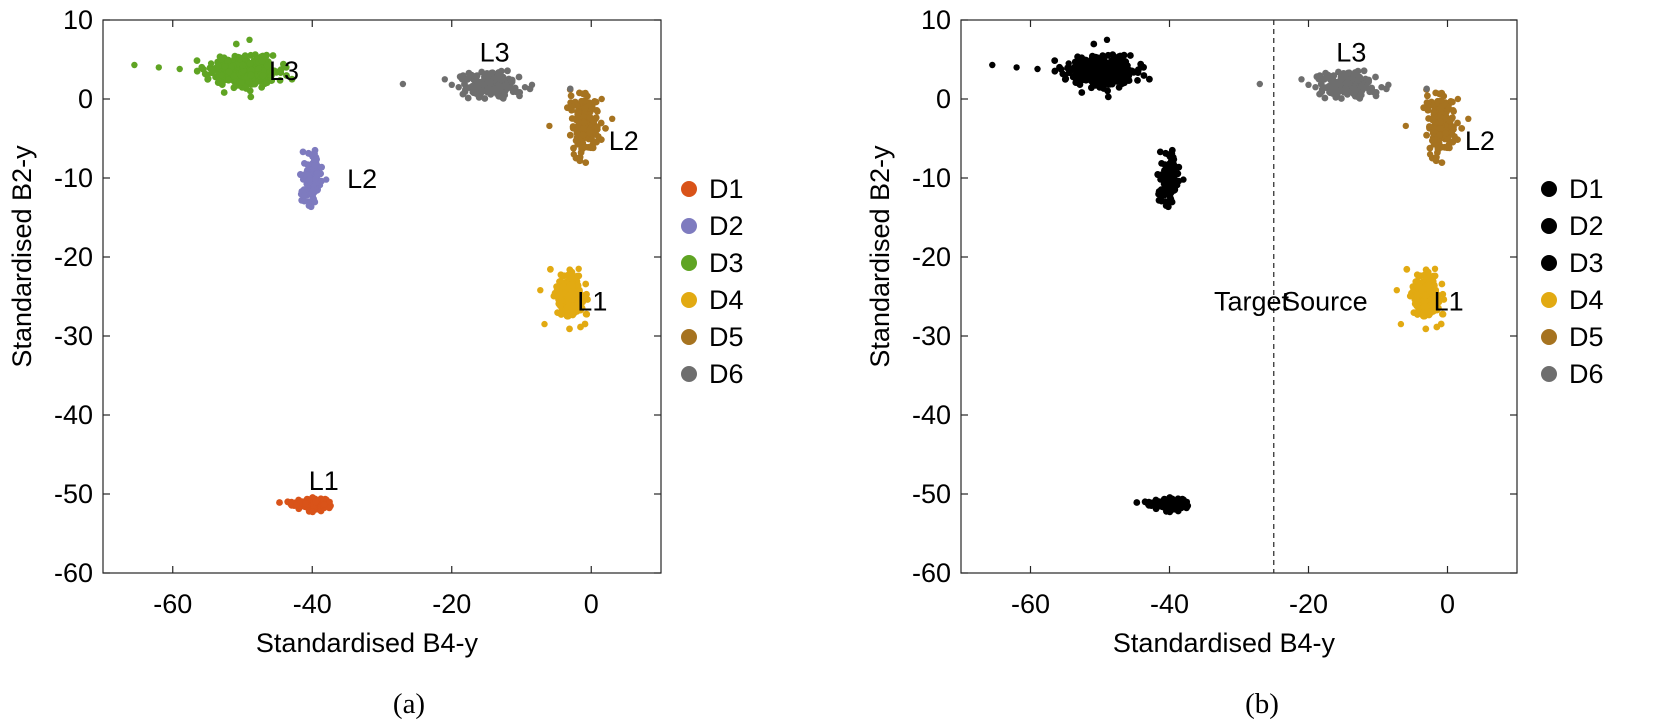 The width and height of the screenshot is (1654, 721). What do you see at coordinates (880, 256) in the screenshot?
I see `y-axis-label: Standardised B2-y` at bounding box center [880, 256].